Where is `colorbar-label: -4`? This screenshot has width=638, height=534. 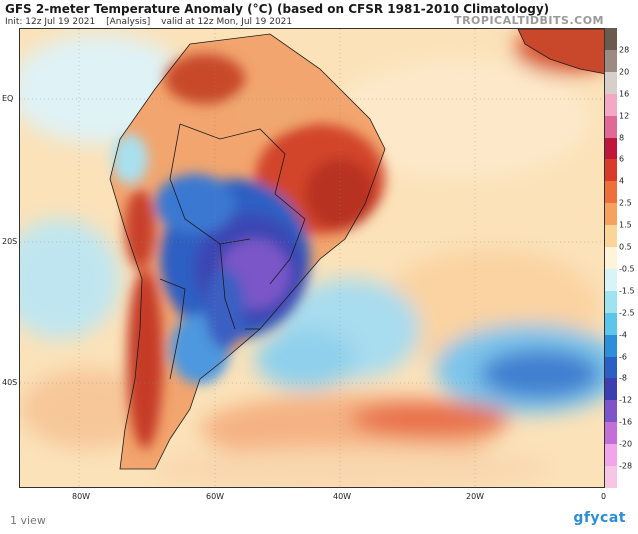 colorbar-label: -4 is located at coordinates (623, 335).